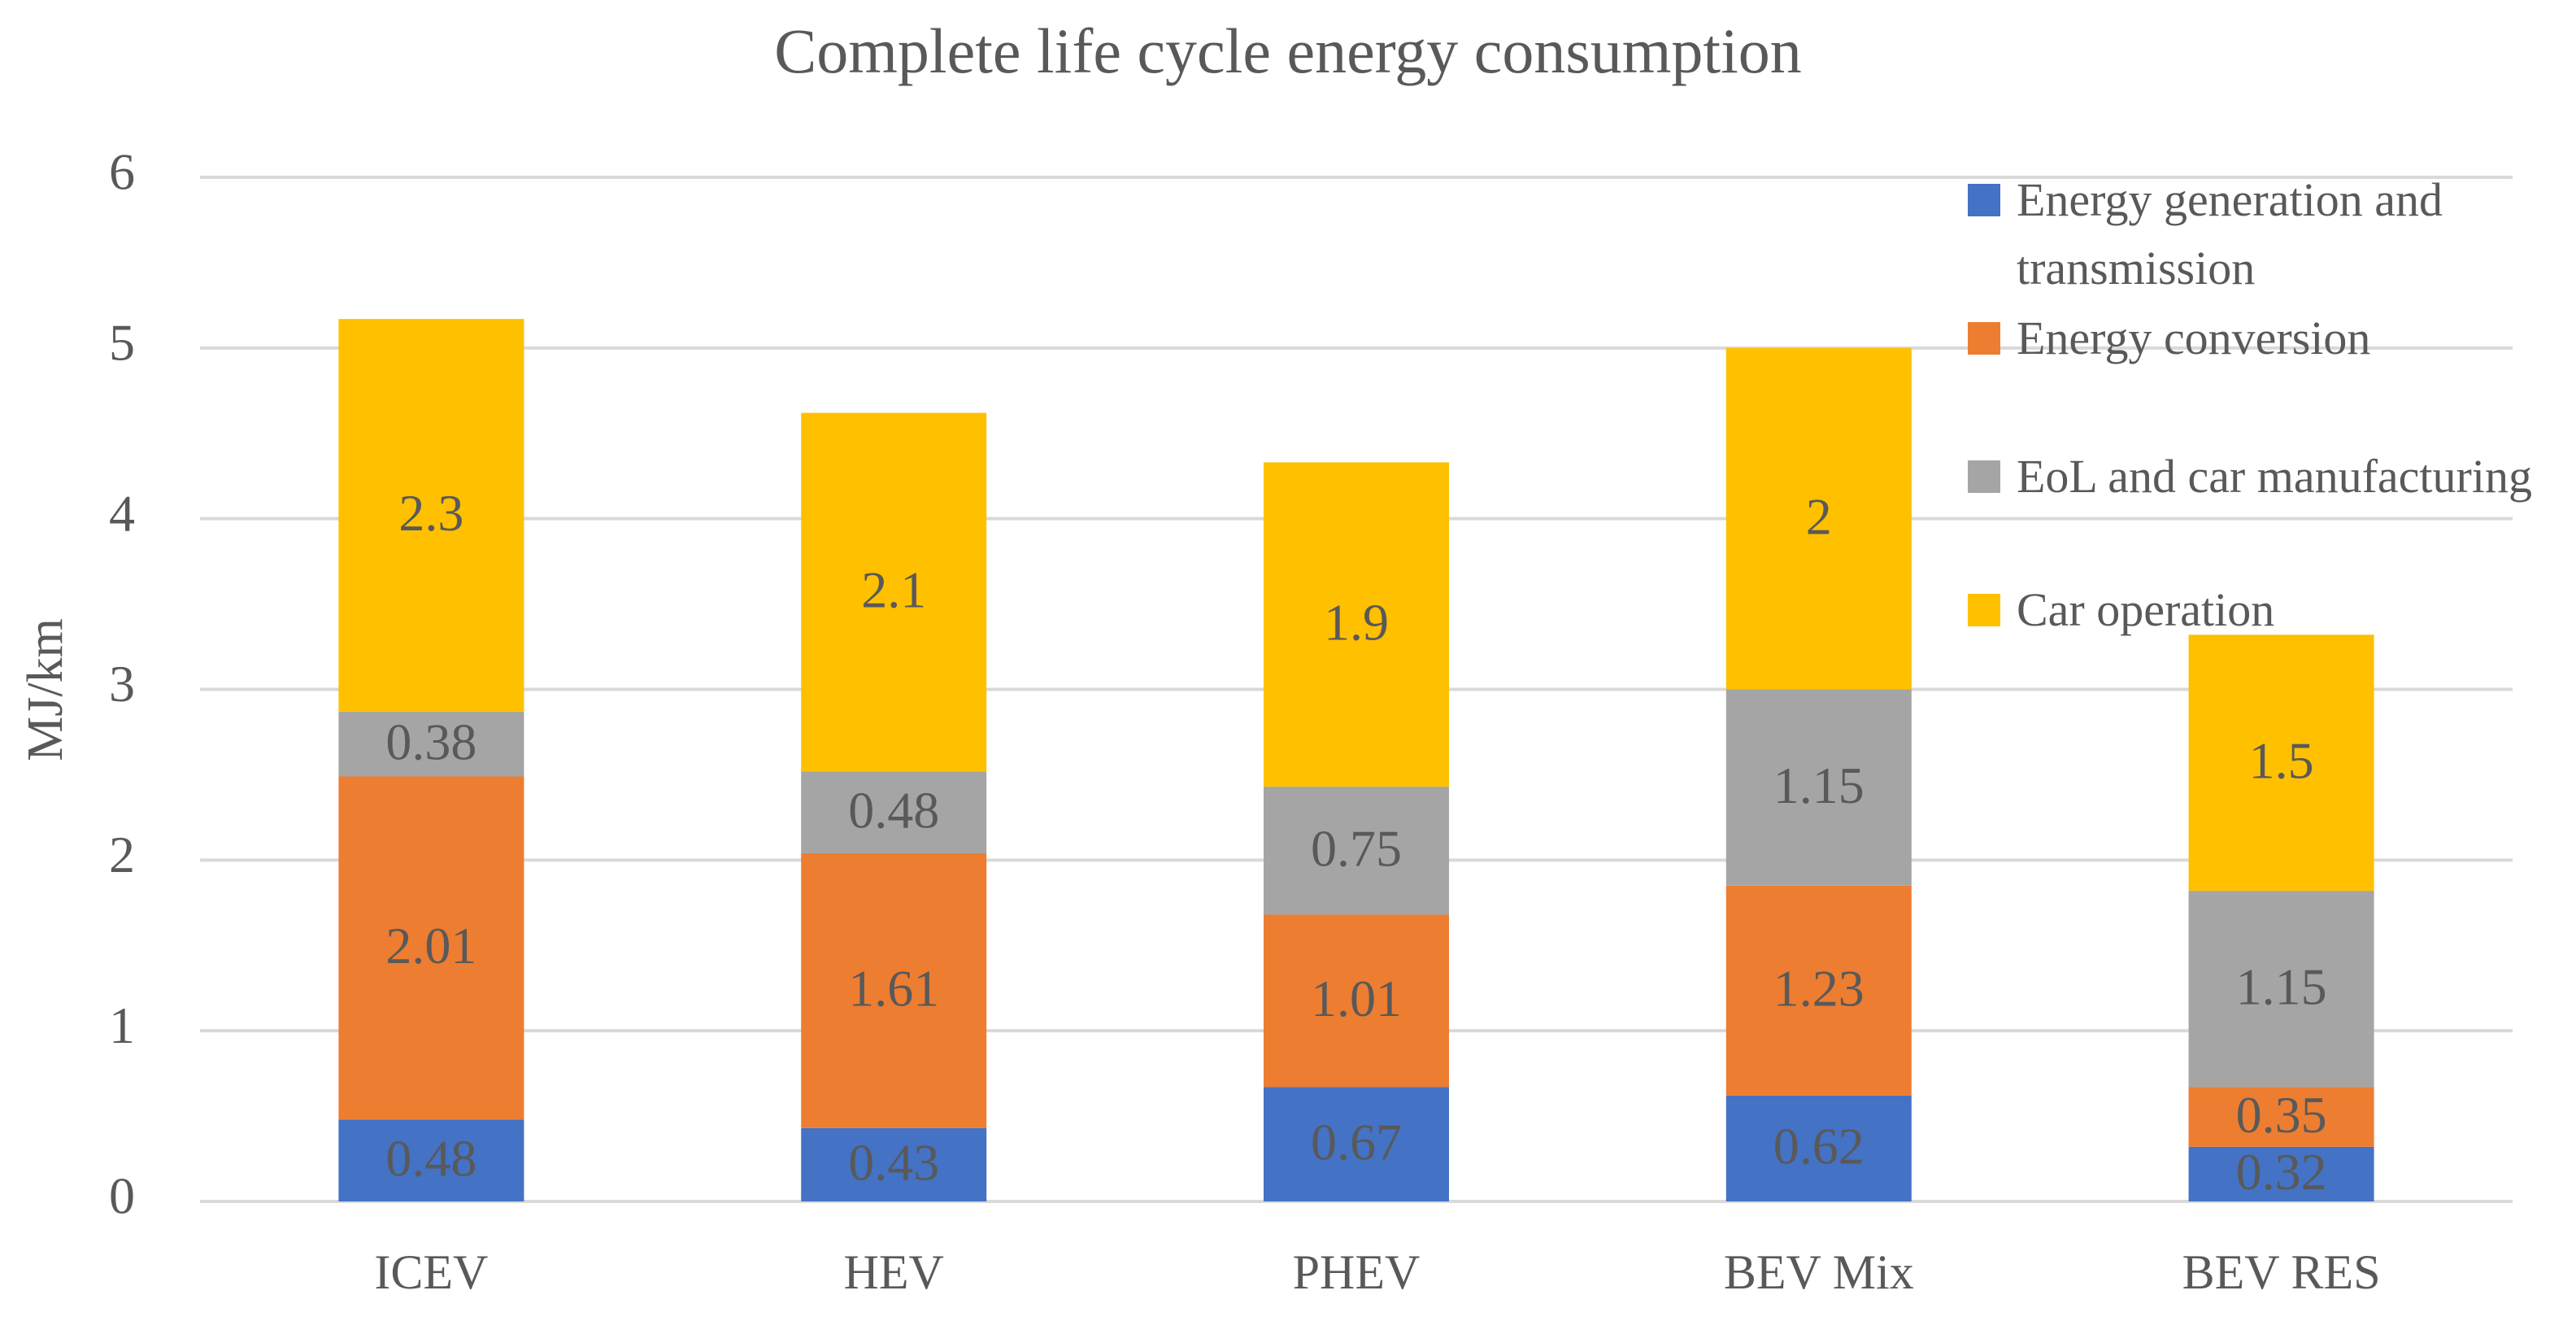  Describe the element at coordinates (122, 854) in the screenshot. I see `y-tick-label: 2` at that location.